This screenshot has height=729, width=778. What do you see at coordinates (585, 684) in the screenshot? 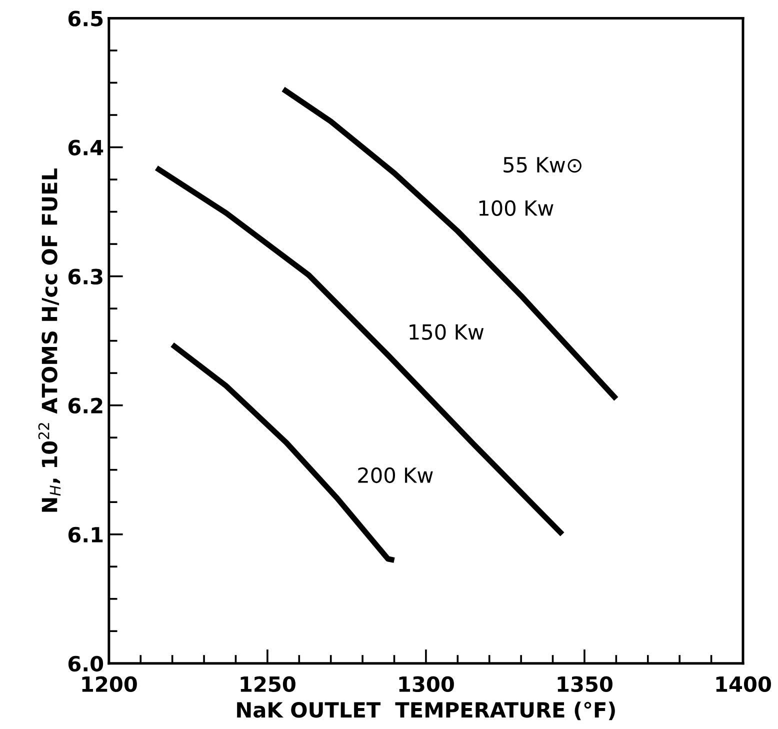
I see `x-tick-label: 1350` at bounding box center [585, 684].